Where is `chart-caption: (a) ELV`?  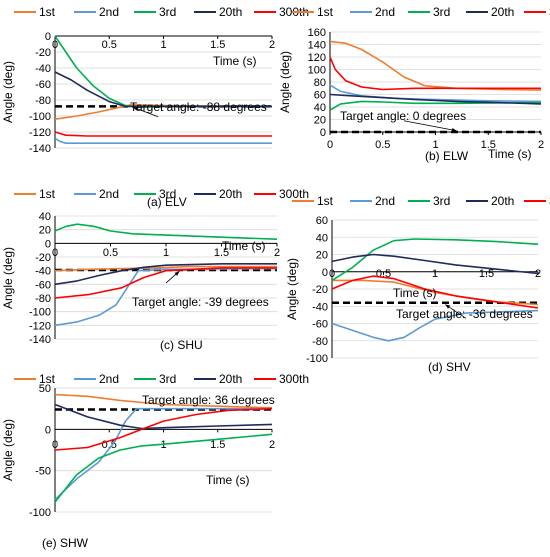
chart-caption: (a) ELV is located at coordinates (167, 202).